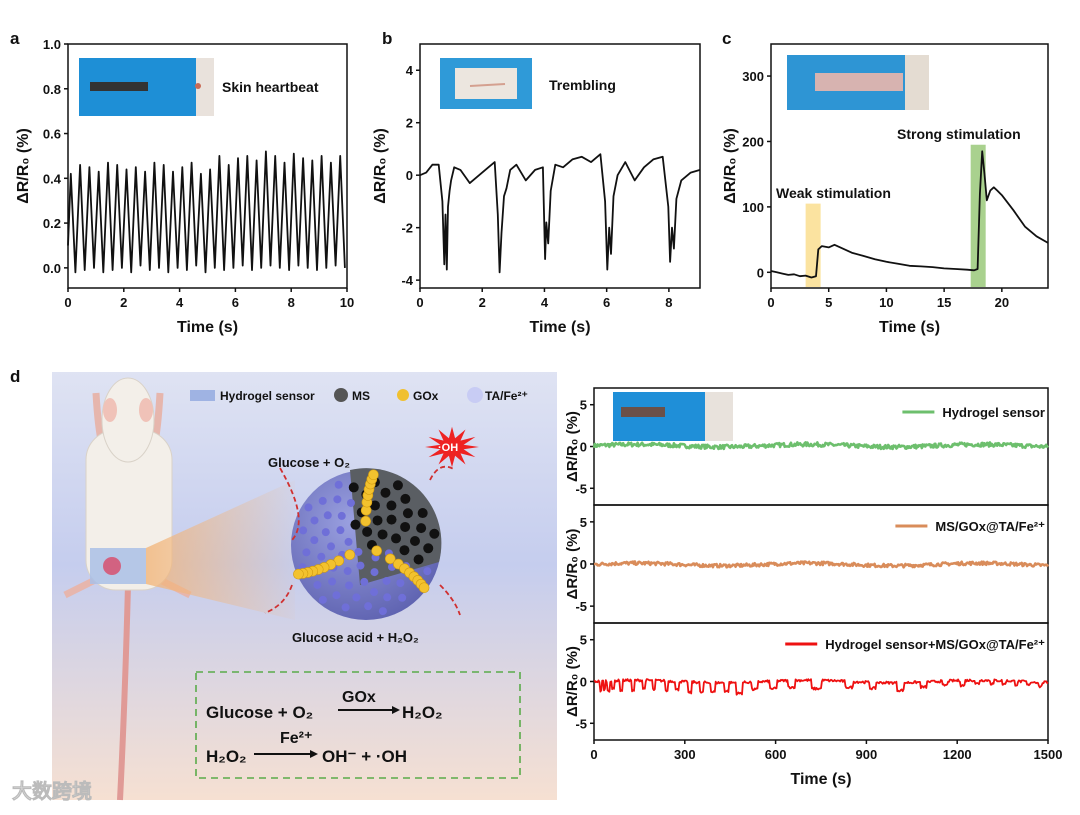 Image resolution: width=1080 pixels, height=815 pixels. What do you see at coordinates (359, 697) in the screenshot?
I see `eq1-catalyst: GOx` at bounding box center [359, 697].